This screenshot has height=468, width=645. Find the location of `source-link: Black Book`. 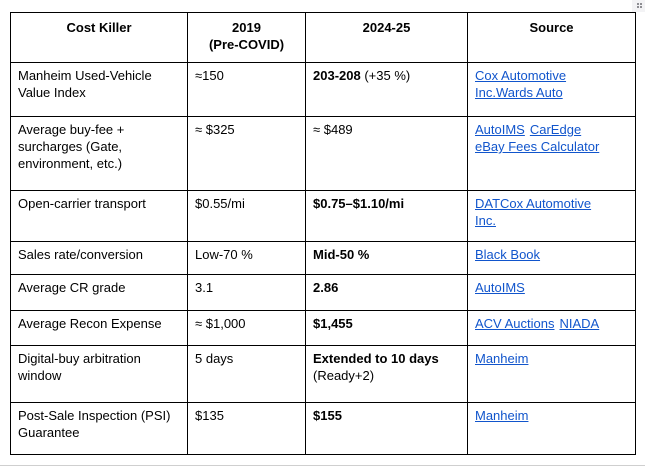

source-link: Black Book is located at coordinates (508, 254).